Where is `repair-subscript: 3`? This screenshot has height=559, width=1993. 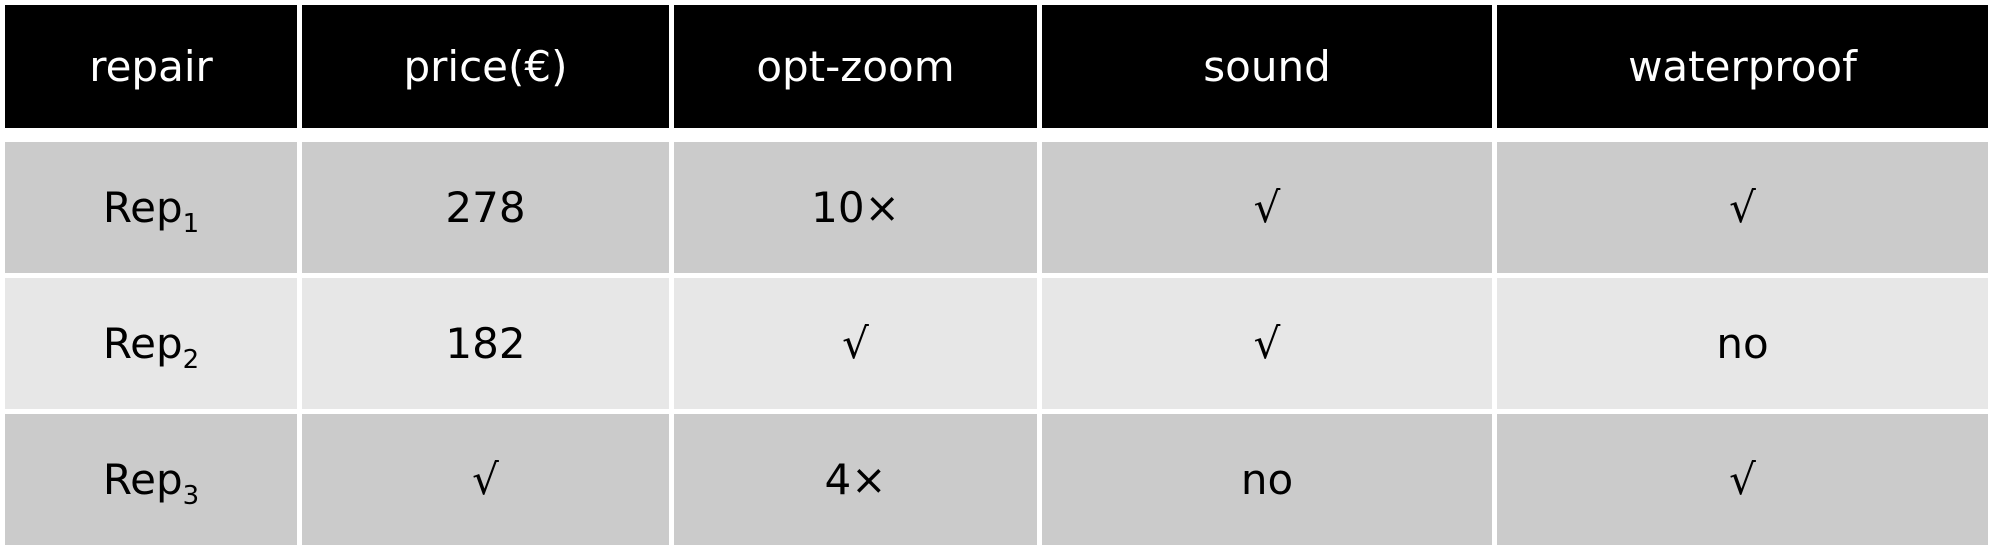
repair-subscript: 3 is located at coordinates (191, 496).